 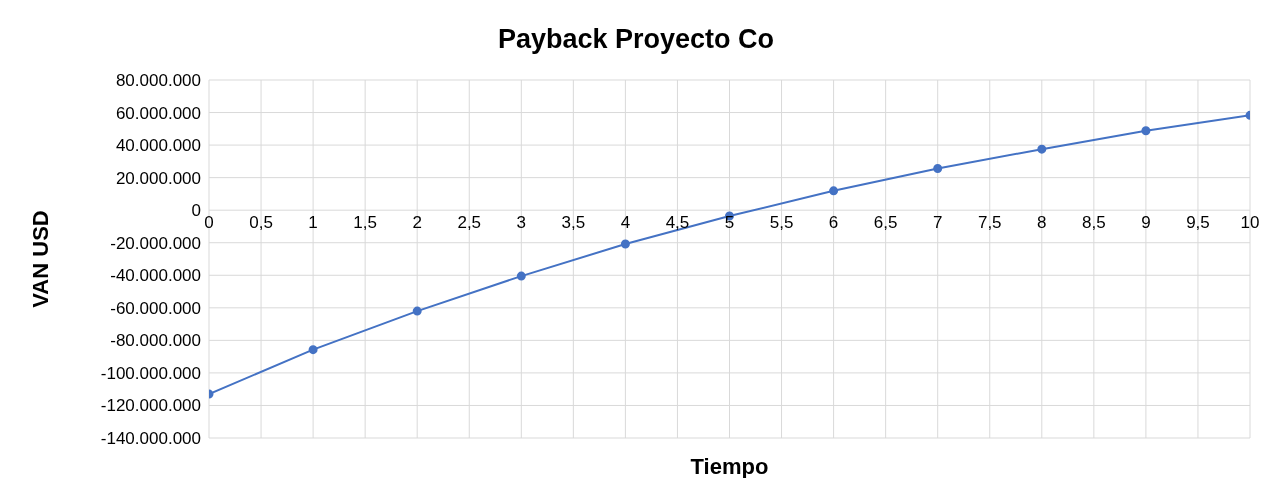 What do you see at coordinates (625, 223) in the screenshot?
I see `x-tick-label: 4` at bounding box center [625, 223].